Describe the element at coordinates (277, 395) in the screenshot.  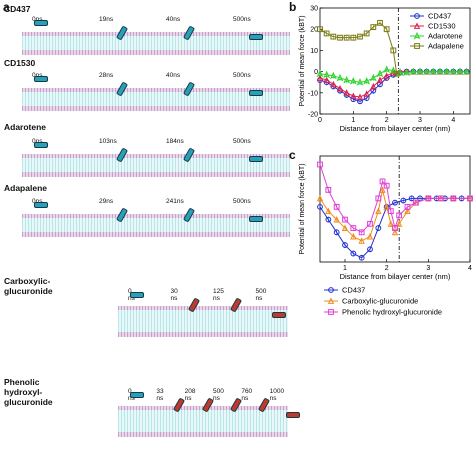
I see `time-label: 1000 ns` at that location.